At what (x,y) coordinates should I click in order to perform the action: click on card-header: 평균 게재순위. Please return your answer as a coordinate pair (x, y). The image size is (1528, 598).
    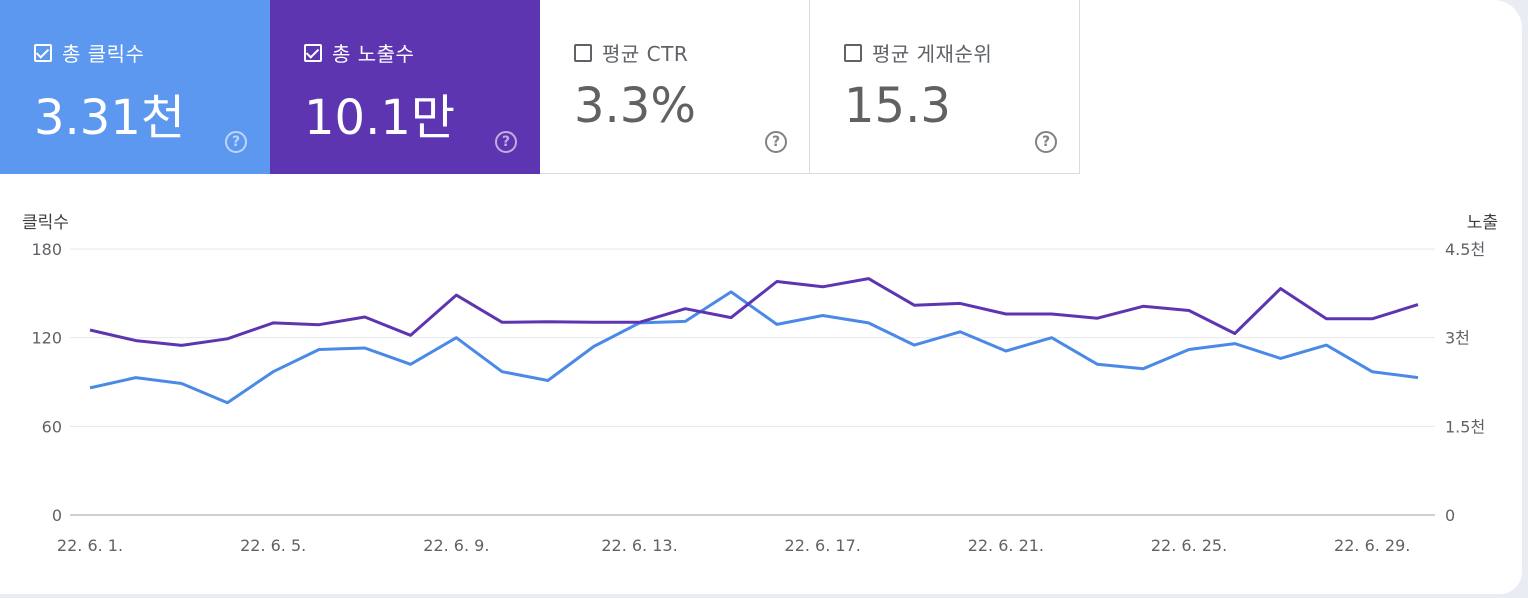
    Looking at the image, I should click on (918, 52).